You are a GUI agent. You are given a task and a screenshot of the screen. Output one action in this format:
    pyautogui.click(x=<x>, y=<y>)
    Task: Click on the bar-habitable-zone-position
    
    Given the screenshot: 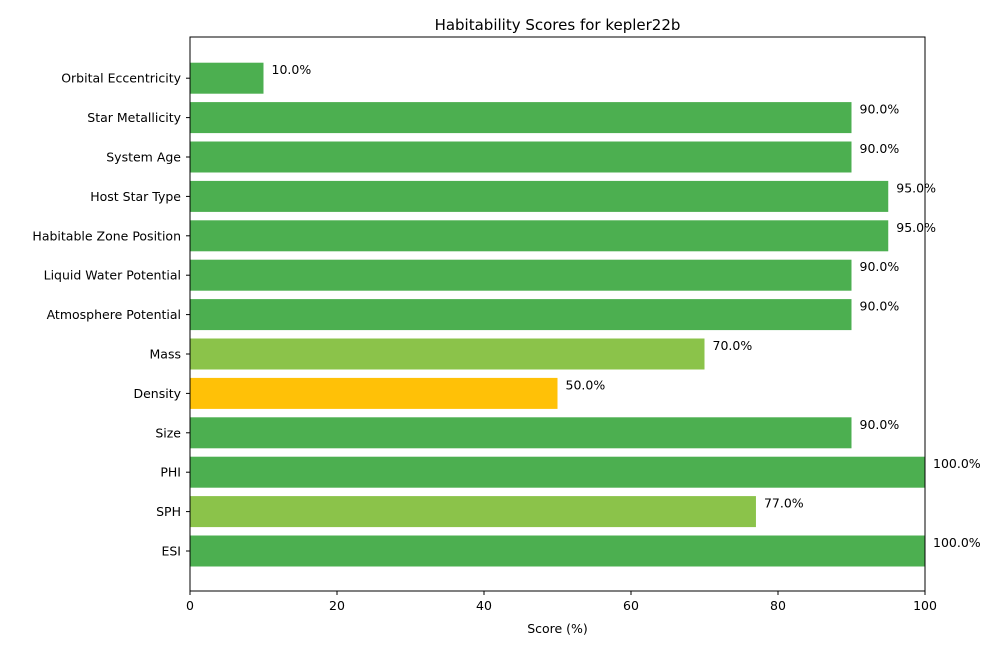 What is the action you would take?
    pyautogui.click(x=539, y=236)
    